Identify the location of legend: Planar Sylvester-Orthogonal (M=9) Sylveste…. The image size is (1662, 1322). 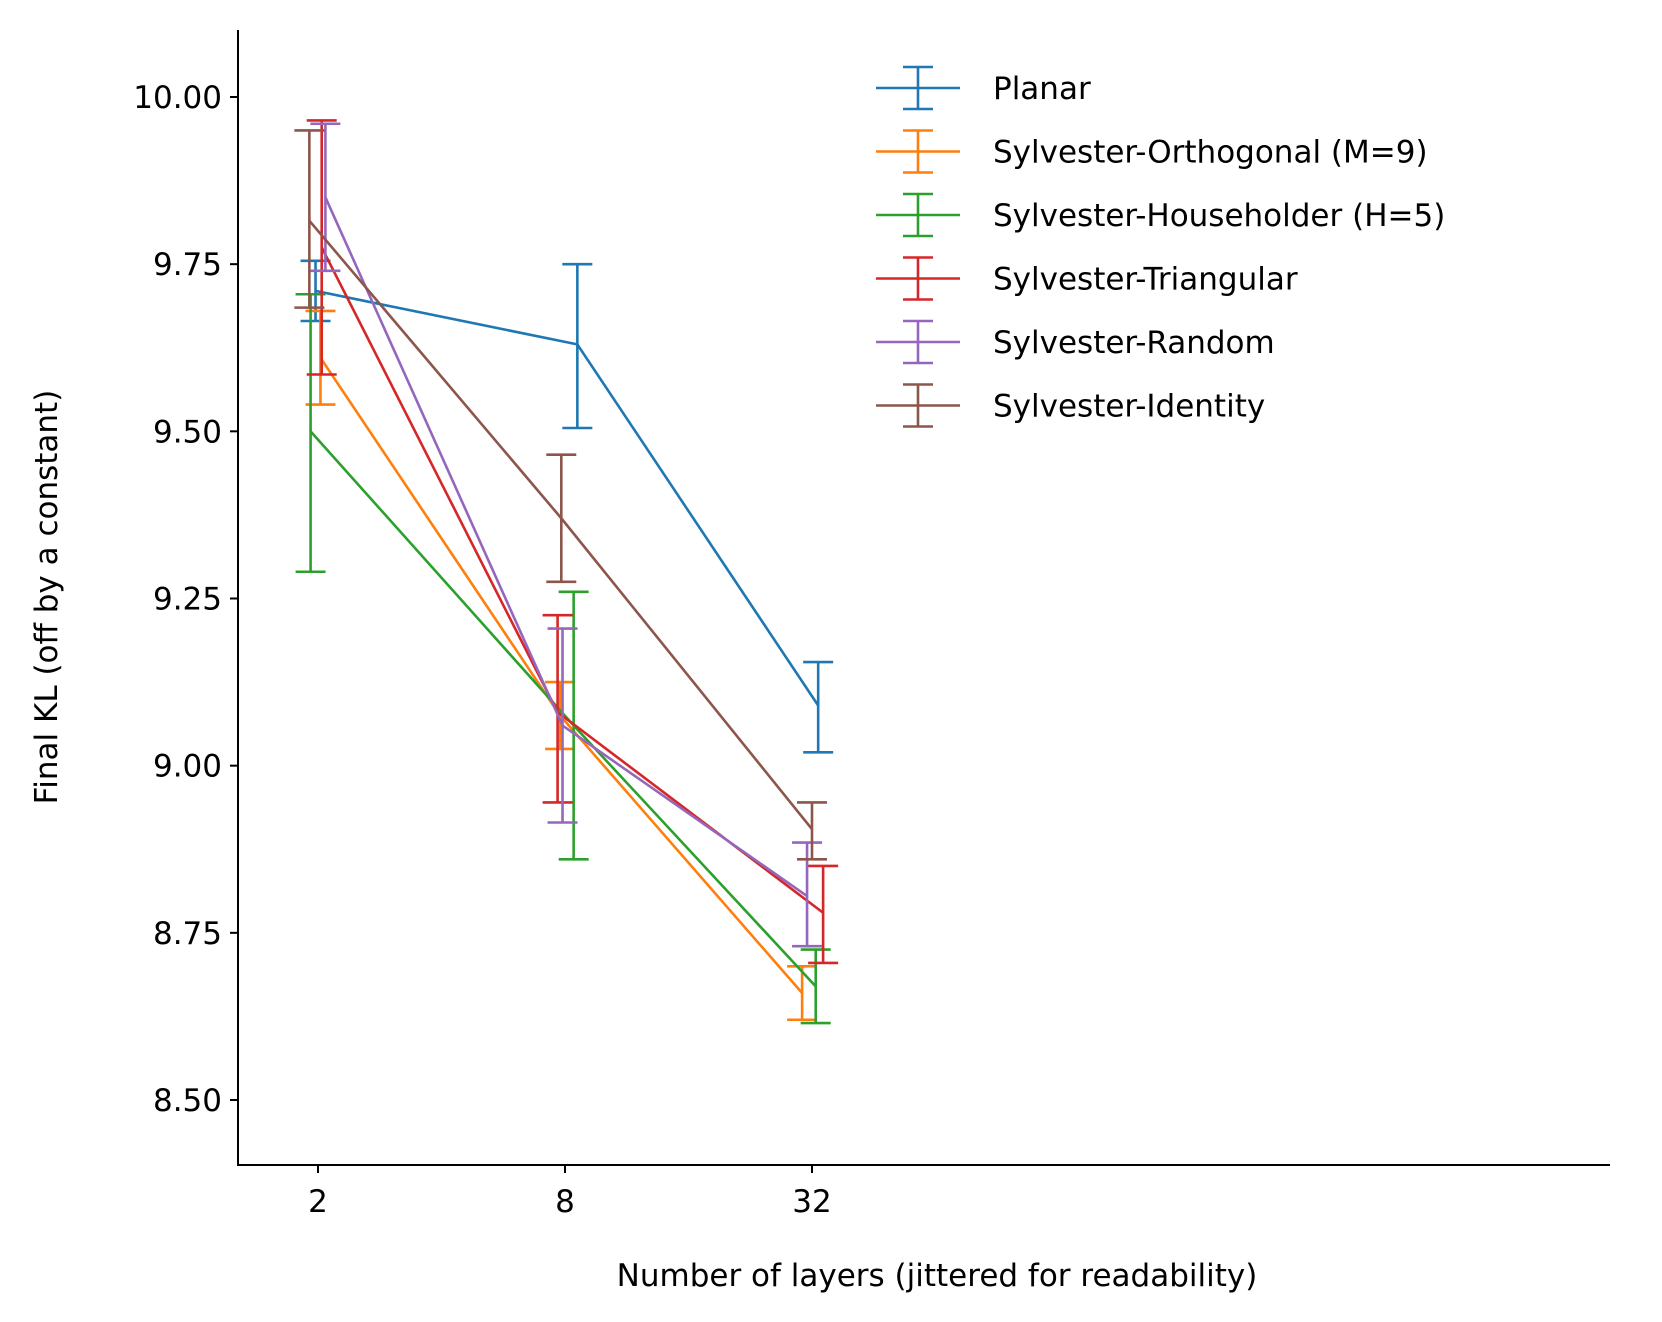
(1160, 246).